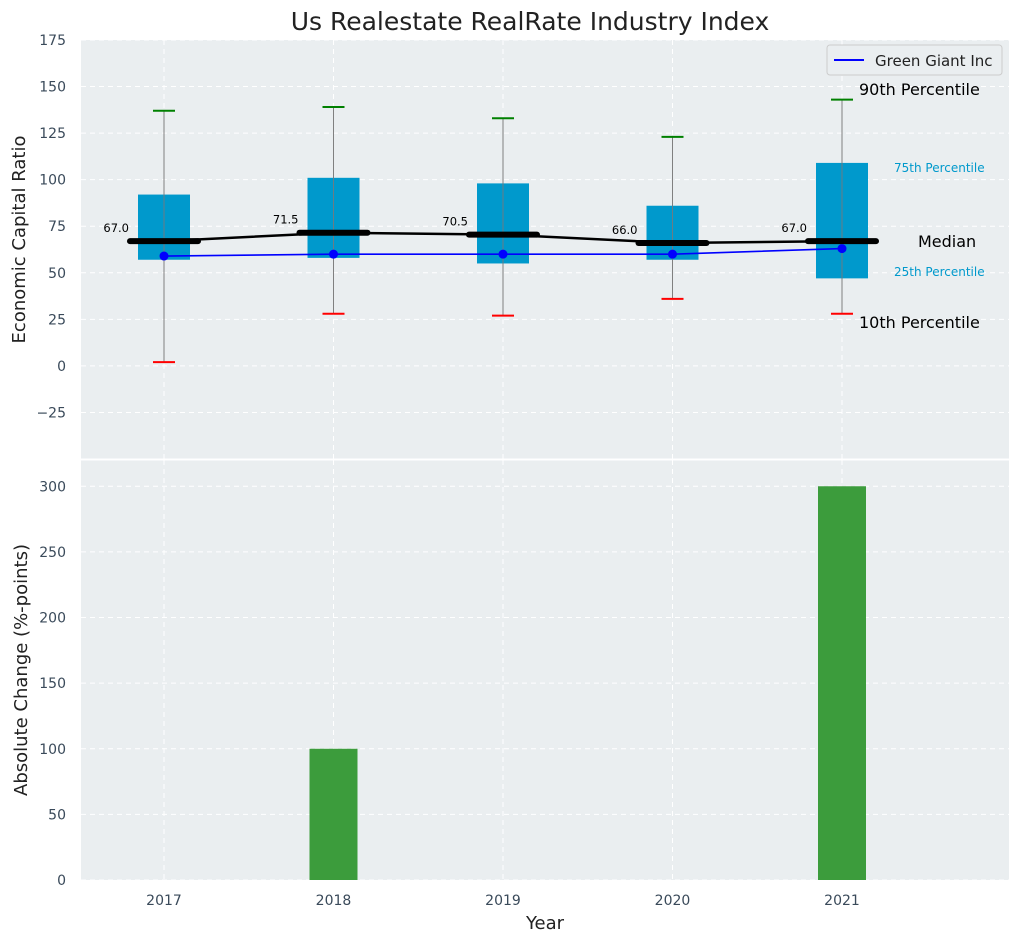 This screenshot has width=1019, height=946. I want to click on x-tick-label: 2021, so click(842, 901).